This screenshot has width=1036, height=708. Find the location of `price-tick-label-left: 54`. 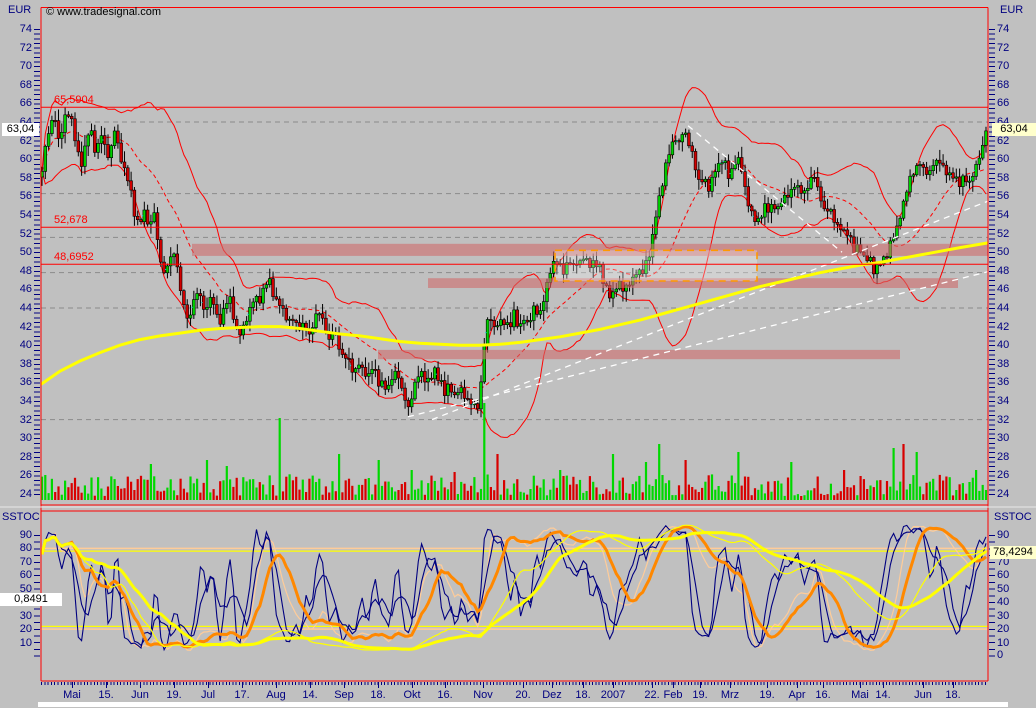

price-tick-label-left: 54 is located at coordinates (25, 215).